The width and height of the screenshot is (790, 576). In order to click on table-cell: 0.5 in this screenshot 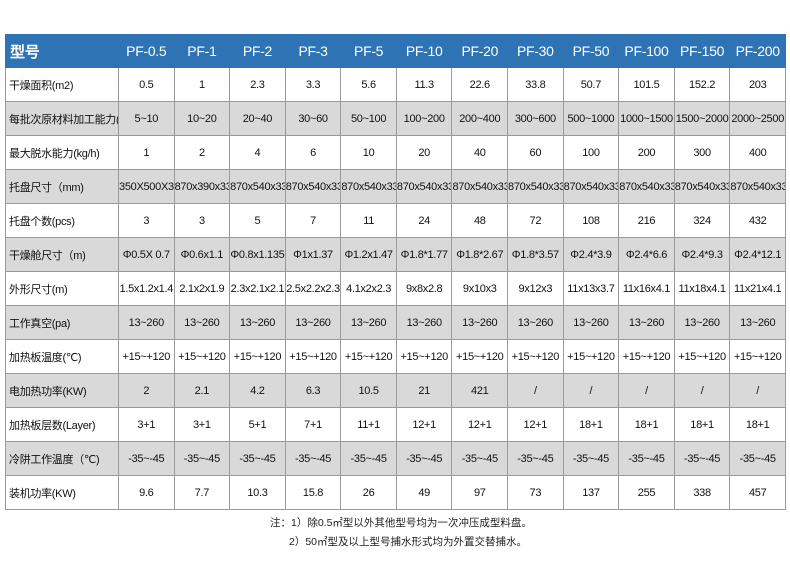, I will do `click(146, 84)`.